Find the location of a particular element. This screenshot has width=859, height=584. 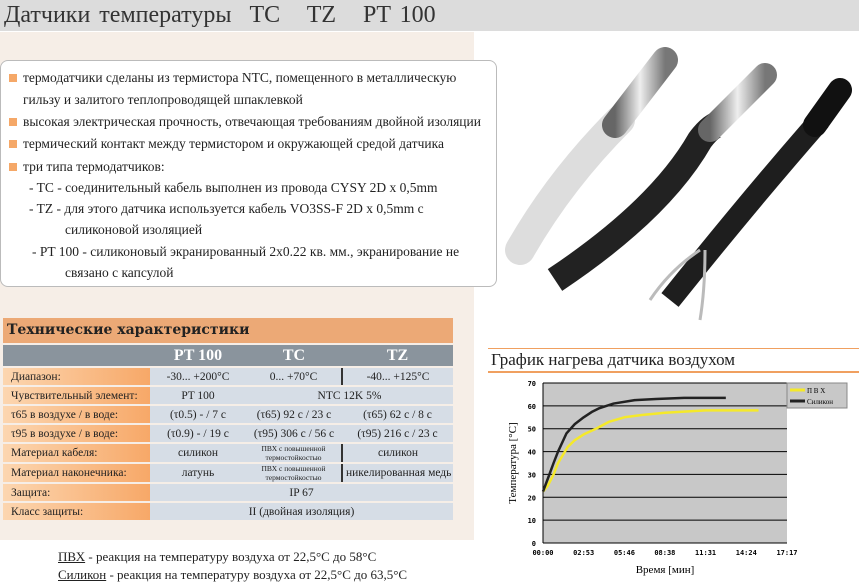

table-cell: II (двойная изоляция) is located at coordinates (301, 512).